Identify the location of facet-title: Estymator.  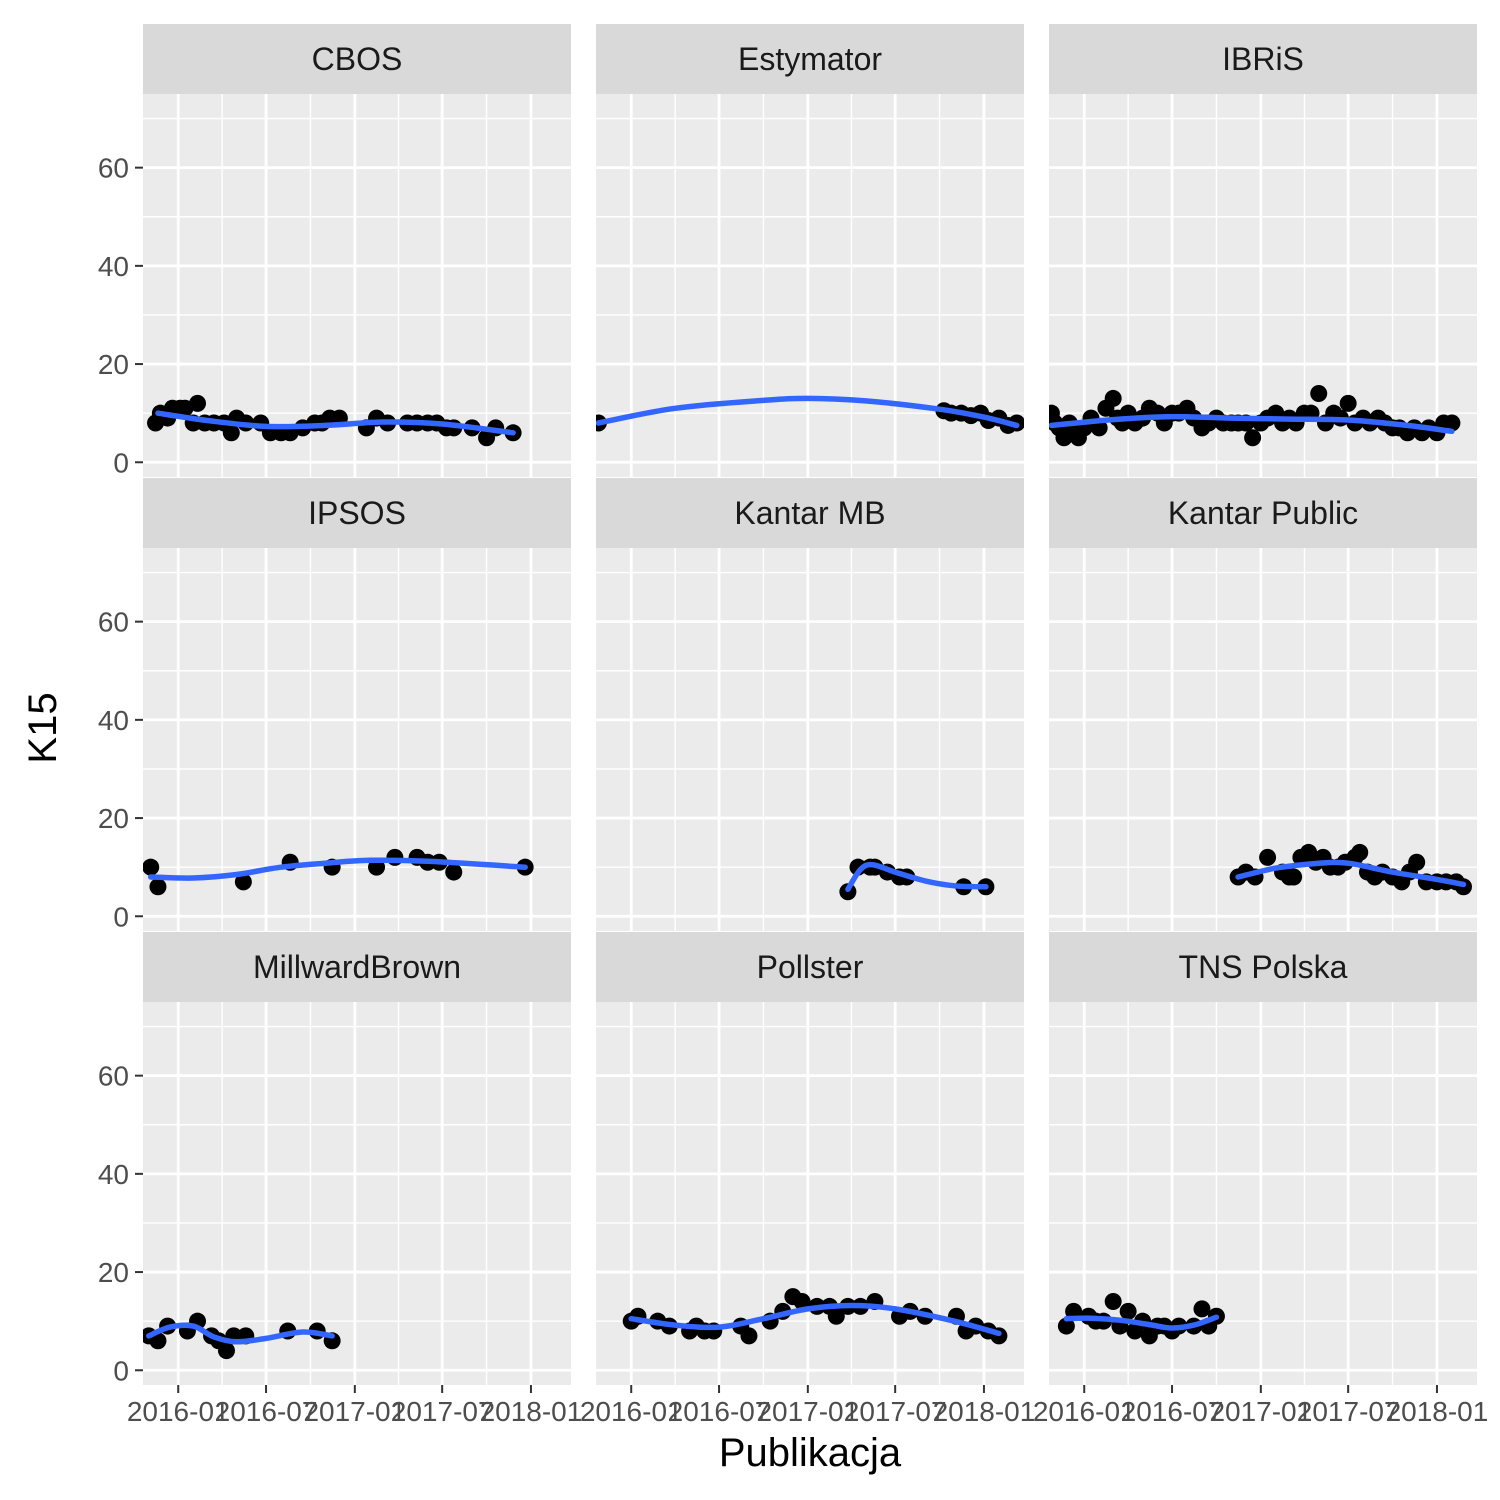
(810, 59).